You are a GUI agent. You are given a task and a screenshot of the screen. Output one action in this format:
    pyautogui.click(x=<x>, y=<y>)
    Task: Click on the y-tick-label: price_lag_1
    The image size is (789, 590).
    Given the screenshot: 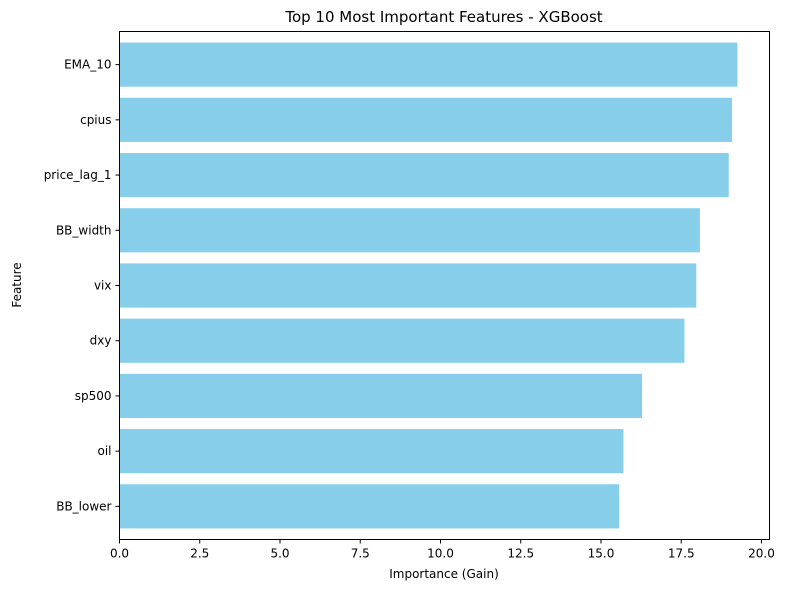 What is the action you would take?
    pyautogui.click(x=78, y=175)
    